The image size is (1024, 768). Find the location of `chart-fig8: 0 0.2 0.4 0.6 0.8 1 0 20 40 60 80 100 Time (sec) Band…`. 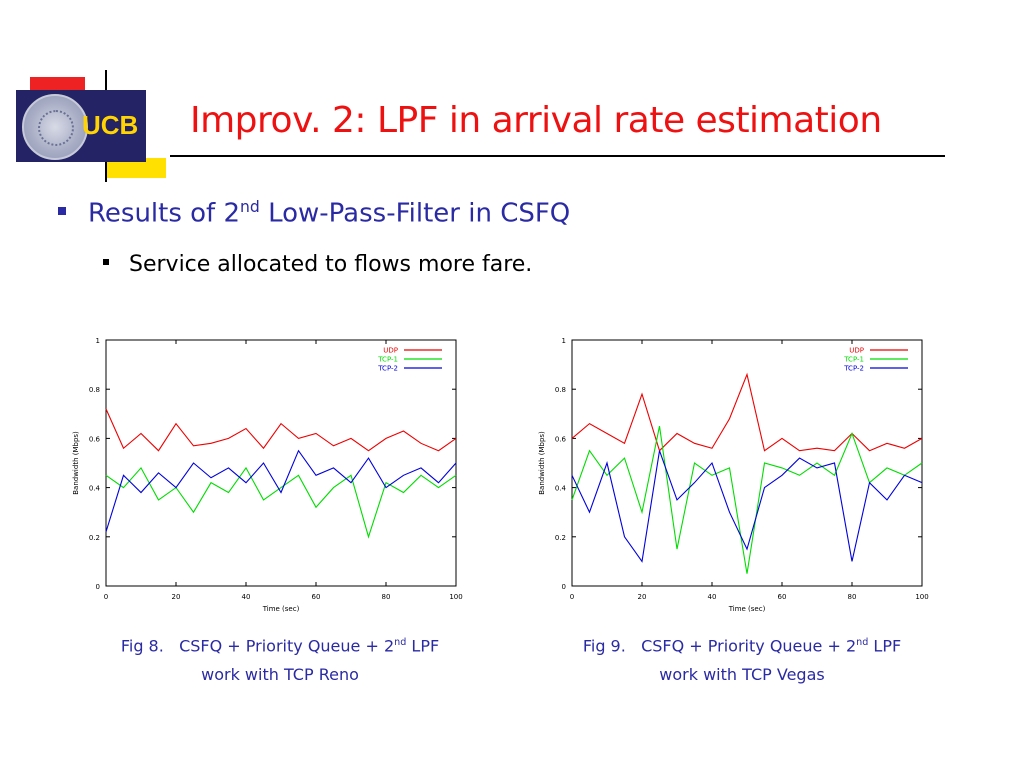

chart-fig8: 0 0.2 0.4 0.6 0.8 1 0 20 40 60 80 100 Time (sec) Band… is located at coordinates (267, 475).